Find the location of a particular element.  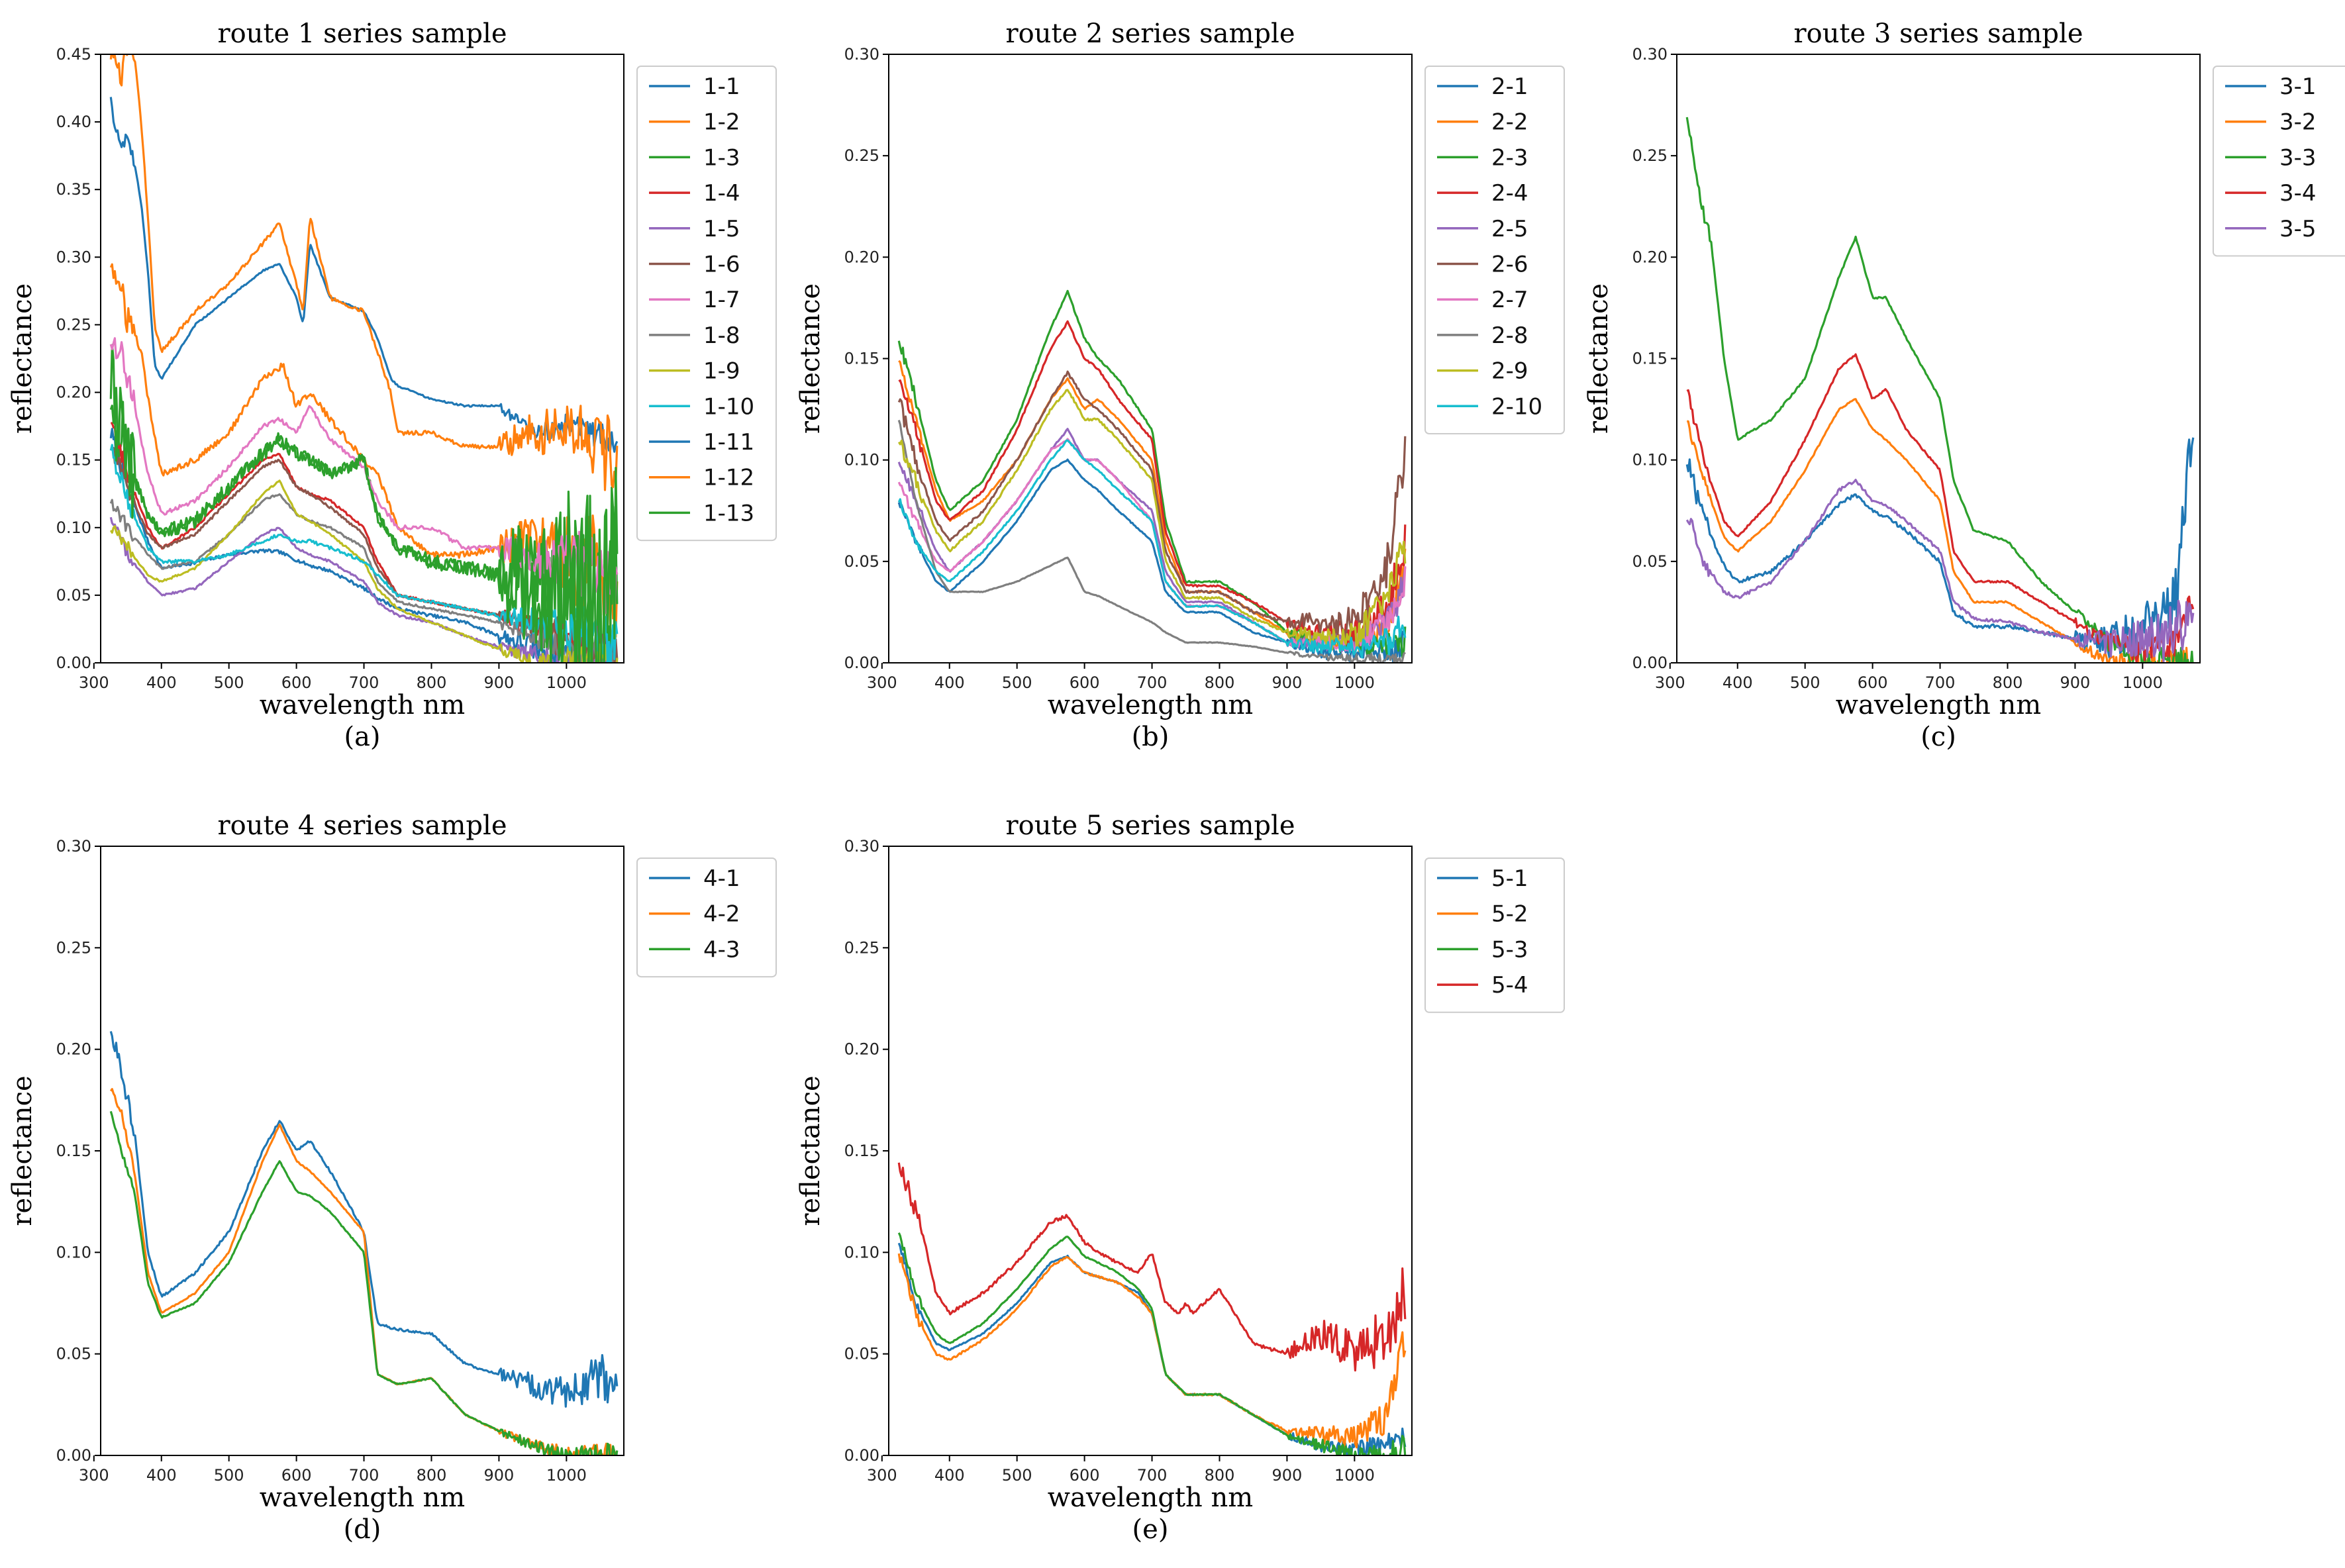

x-tick-label: 800 is located at coordinates (432, 682).